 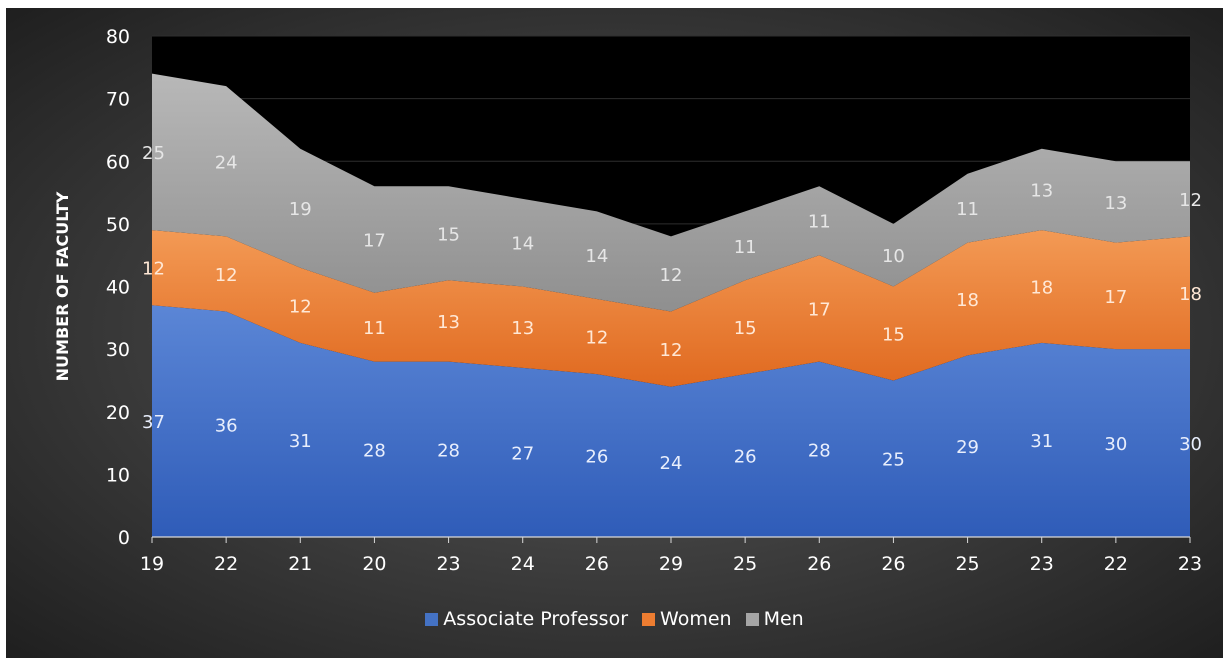 What do you see at coordinates (118, 37) in the screenshot?
I see `y-tick-label: 80` at bounding box center [118, 37].